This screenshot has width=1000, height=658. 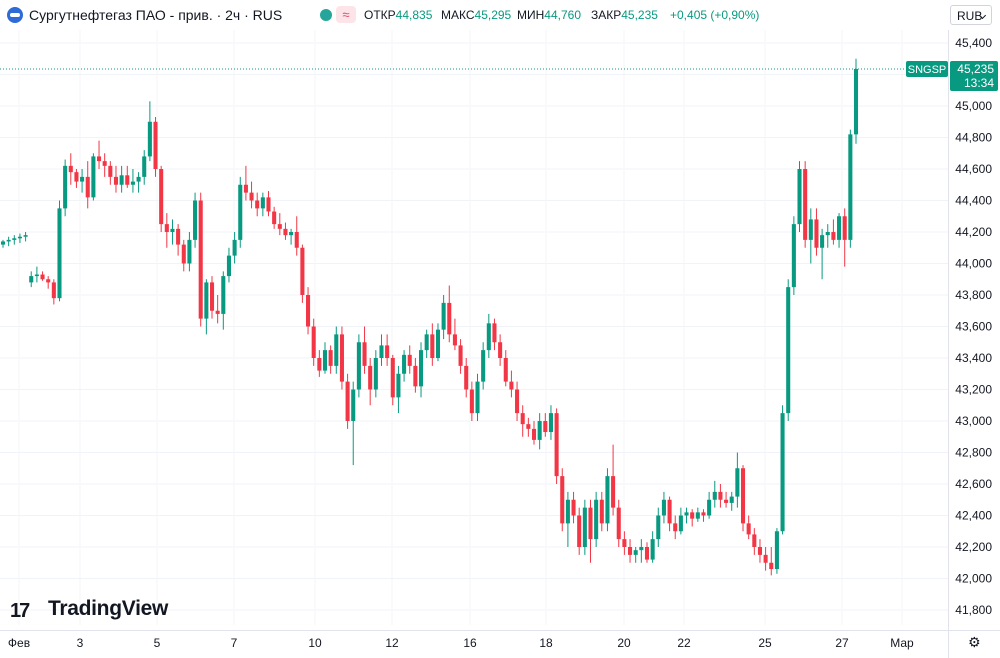 What do you see at coordinates (971, 15) in the screenshot?
I see `currency-select: RUB` at bounding box center [971, 15].